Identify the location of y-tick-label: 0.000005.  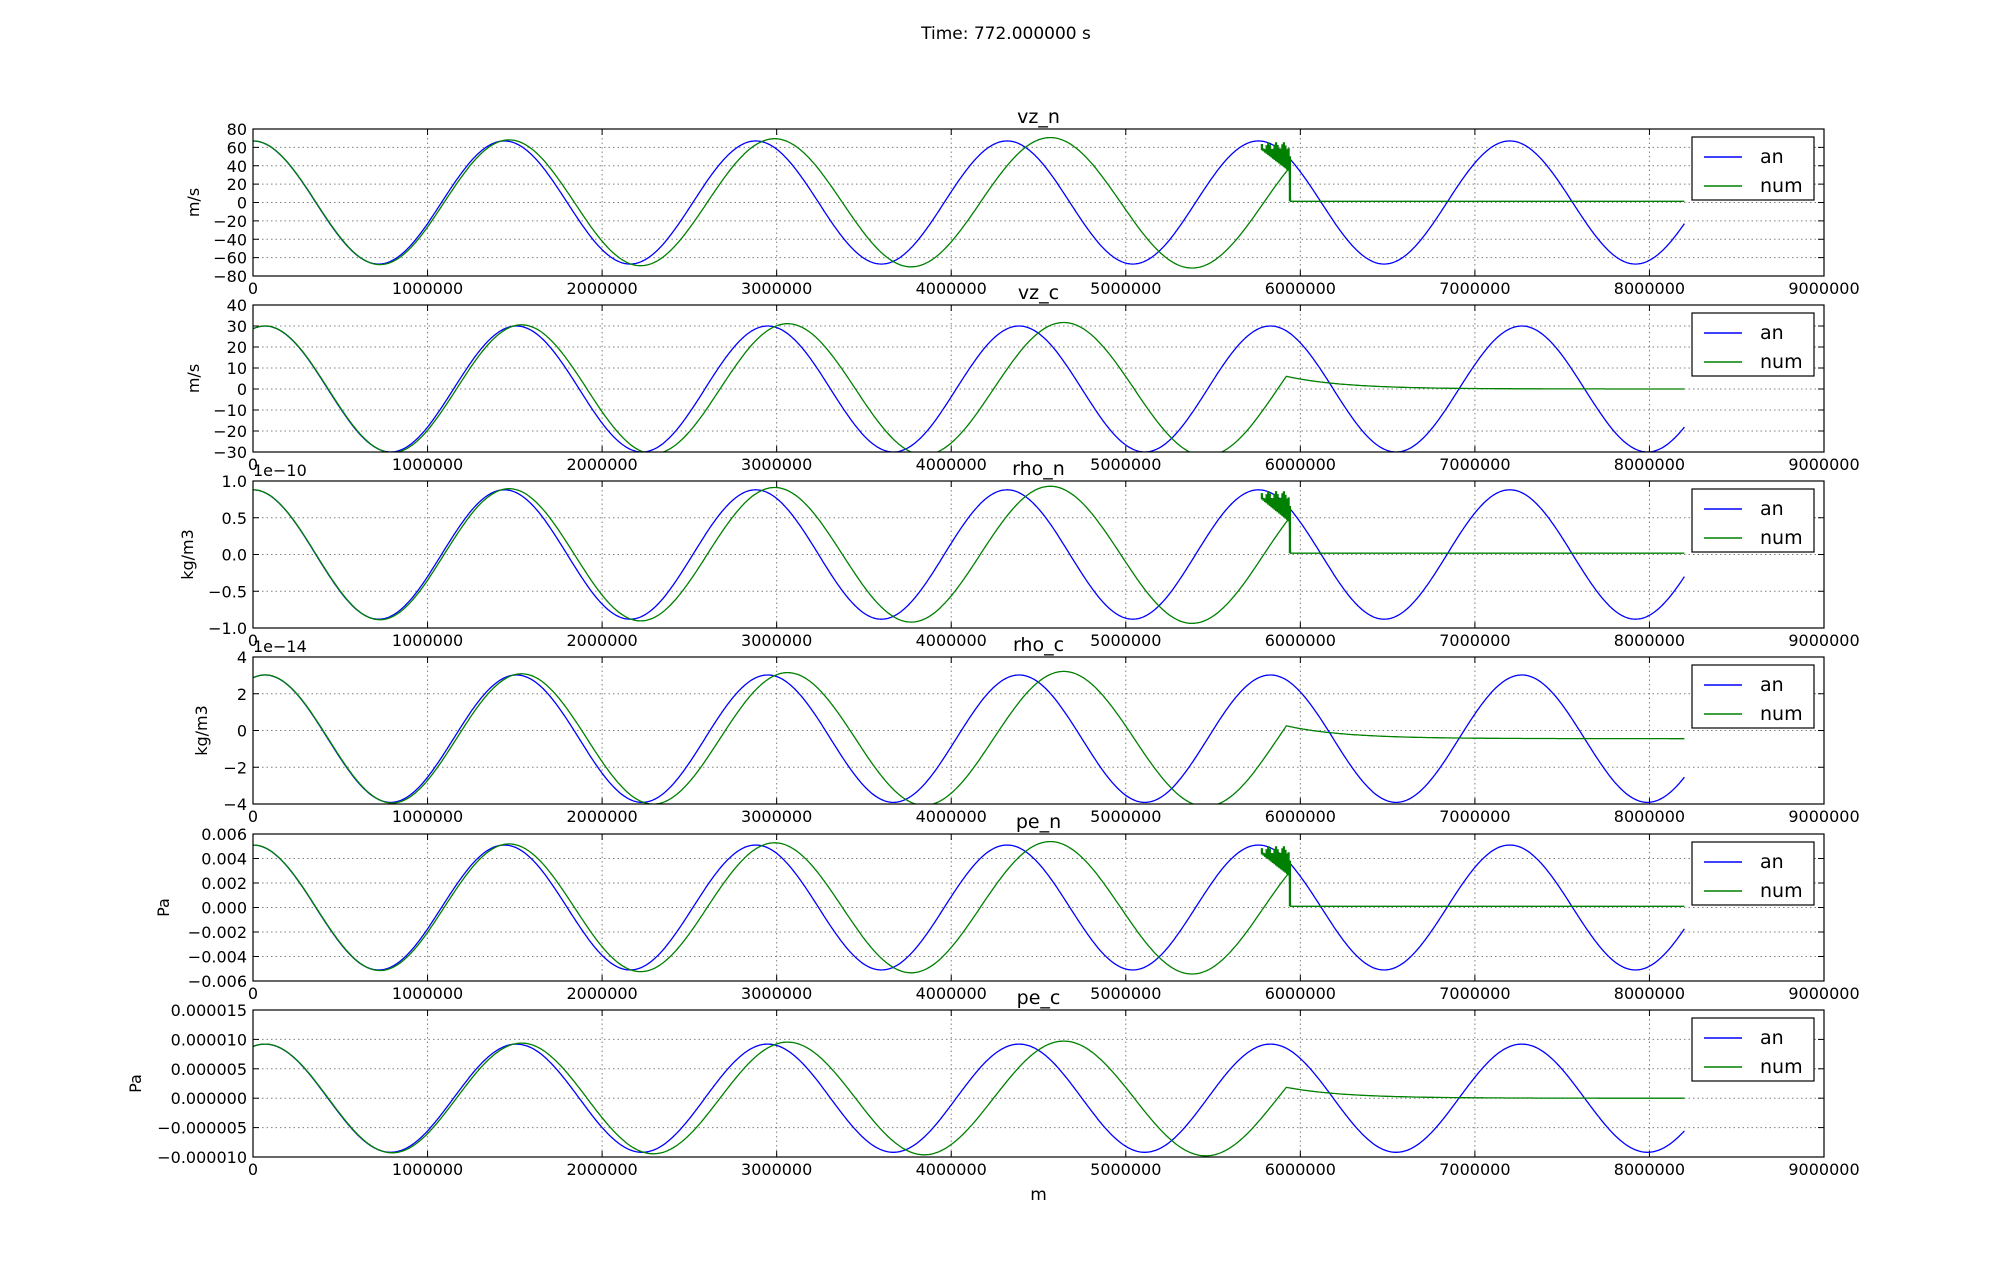
(209, 1069).